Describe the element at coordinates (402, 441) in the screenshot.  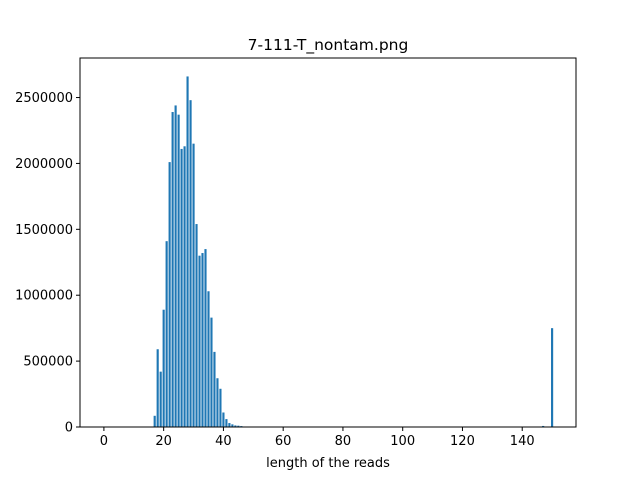
I see `x-tick-label-100: 100` at that location.